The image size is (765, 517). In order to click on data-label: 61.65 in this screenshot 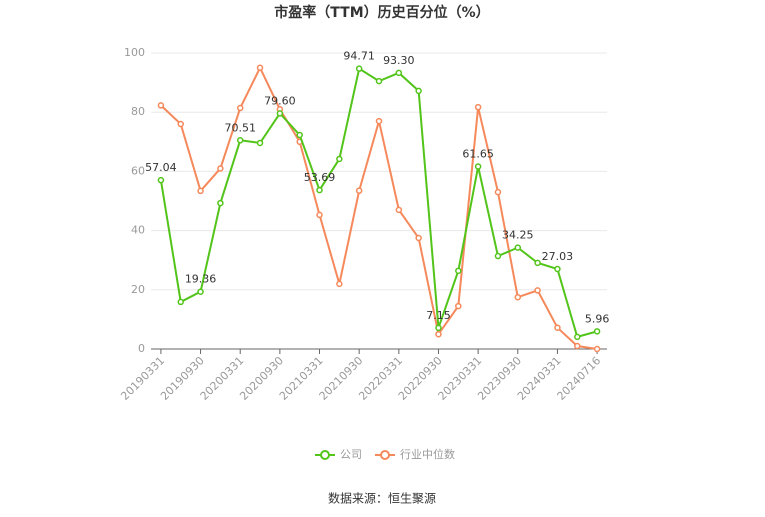, I will do `click(478, 154)`.